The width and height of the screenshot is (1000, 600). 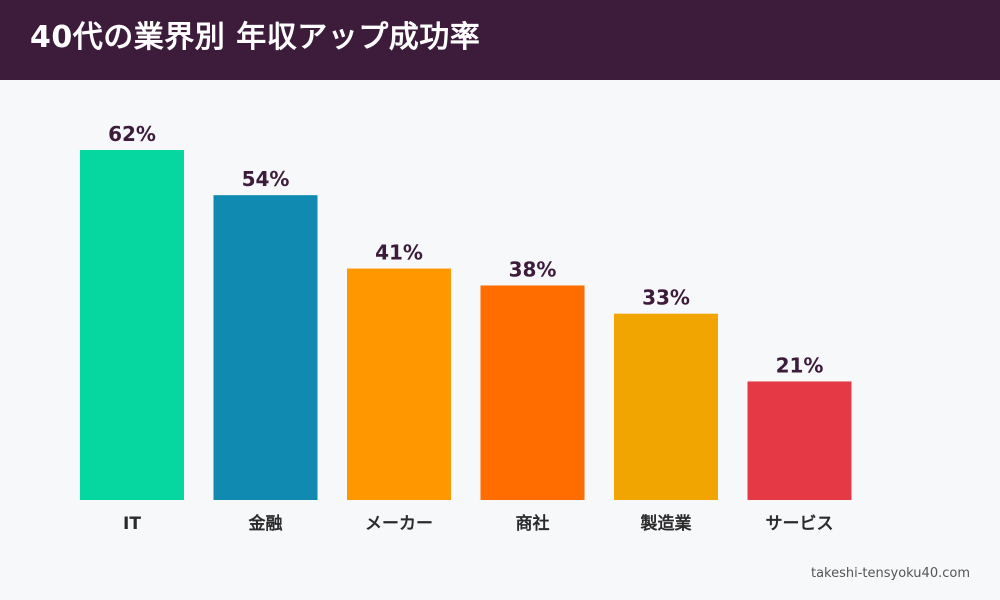 What do you see at coordinates (800, 365) in the screenshot?
I see `data-label: 21%` at bounding box center [800, 365].